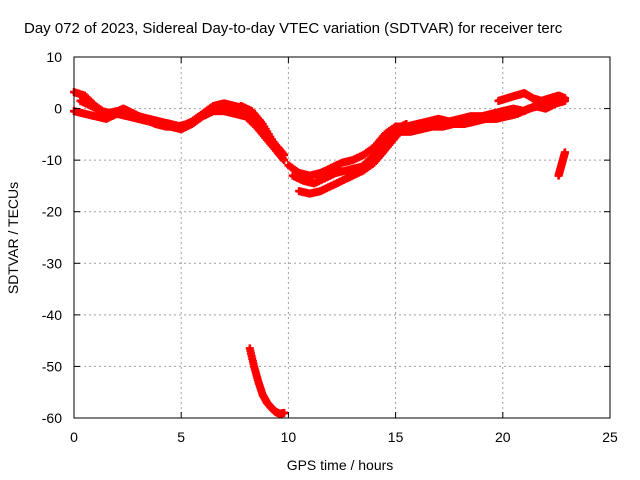 Image resolution: width=640 pixels, height=480 pixels. Describe the element at coordinates (13, 238) in the screenshot. I see `y-axis-label: SDTVAR / TECUs` at that location.